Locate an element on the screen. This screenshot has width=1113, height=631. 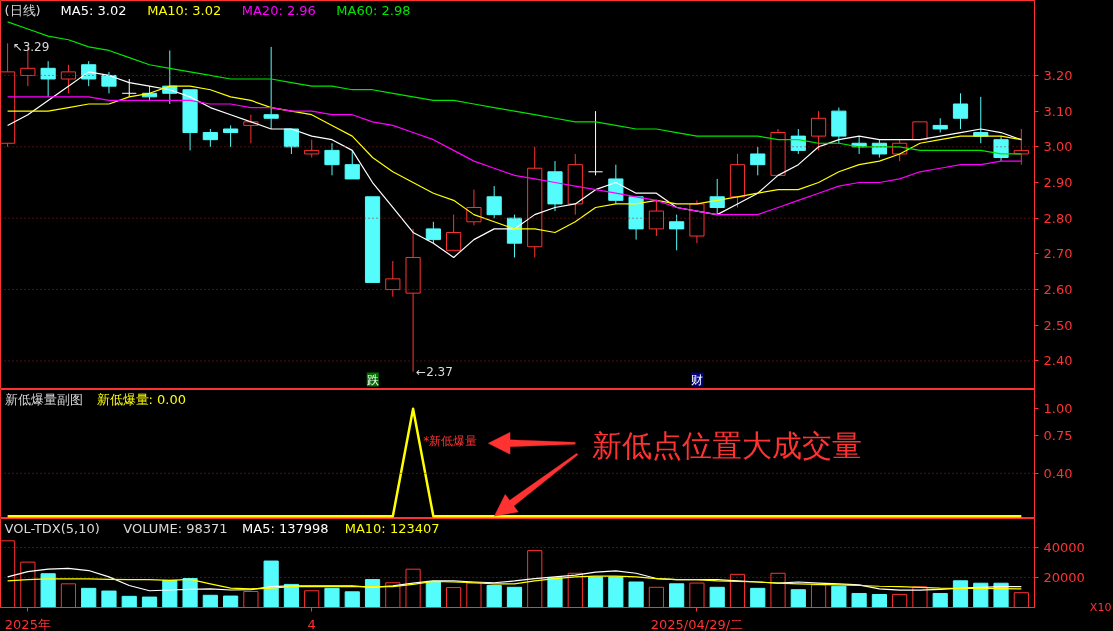
y-tick-label: 0.75 is located at coordinates (1058, 436).